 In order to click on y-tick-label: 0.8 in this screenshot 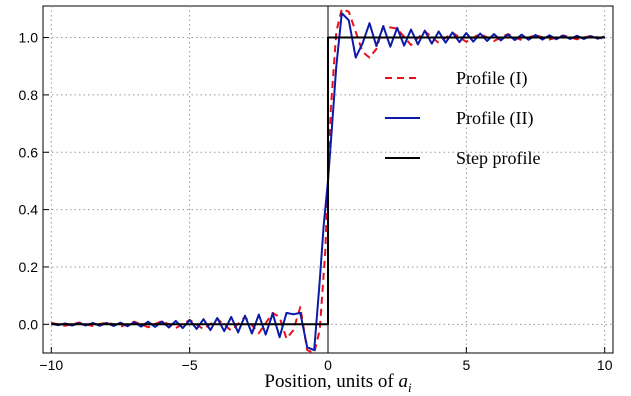, I will do `click(29, 95)`.